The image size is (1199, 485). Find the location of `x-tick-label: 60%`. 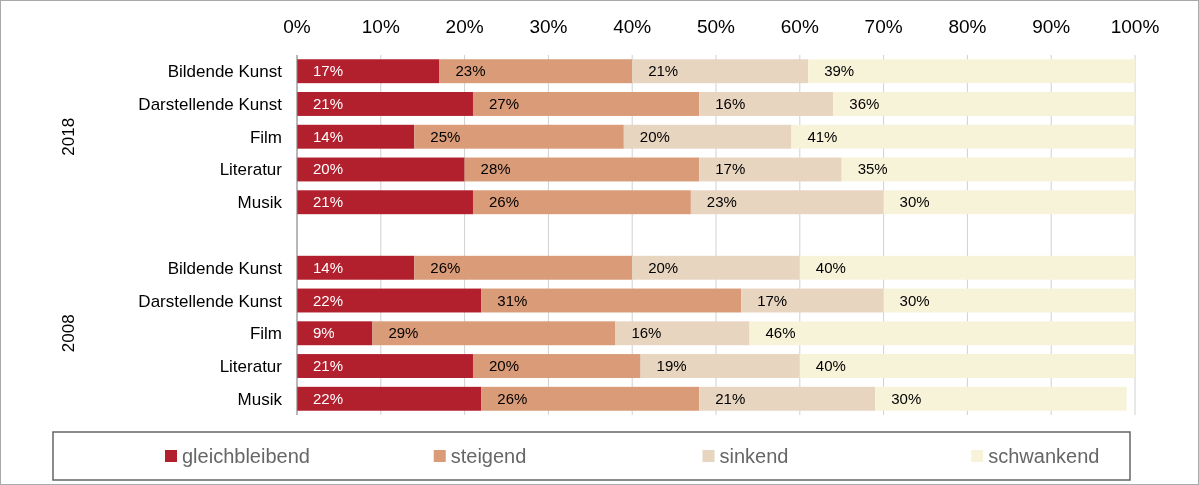

x-tick-label: 60% is located at coordinates (799, 26).